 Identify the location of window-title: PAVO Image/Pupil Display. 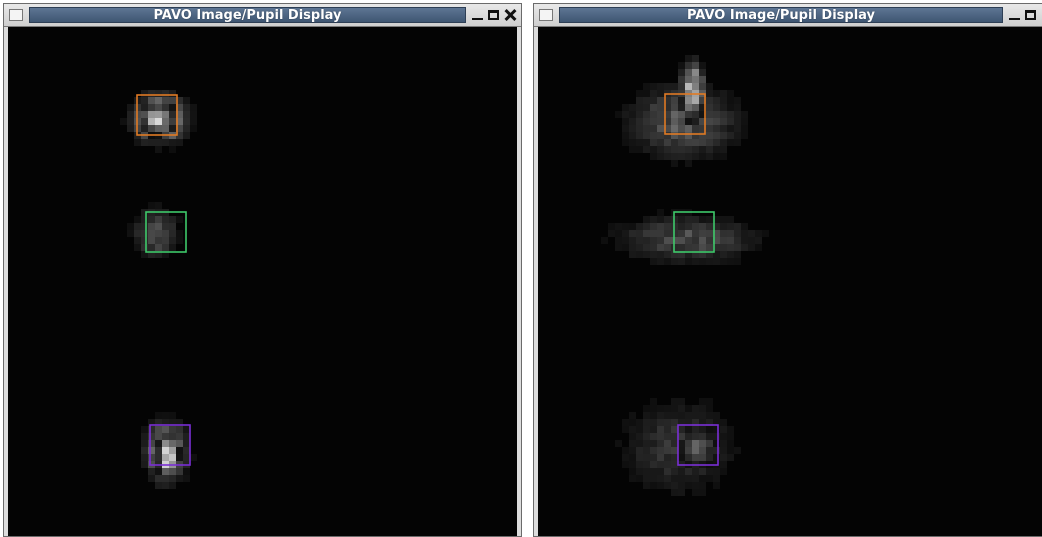
(247, 15).